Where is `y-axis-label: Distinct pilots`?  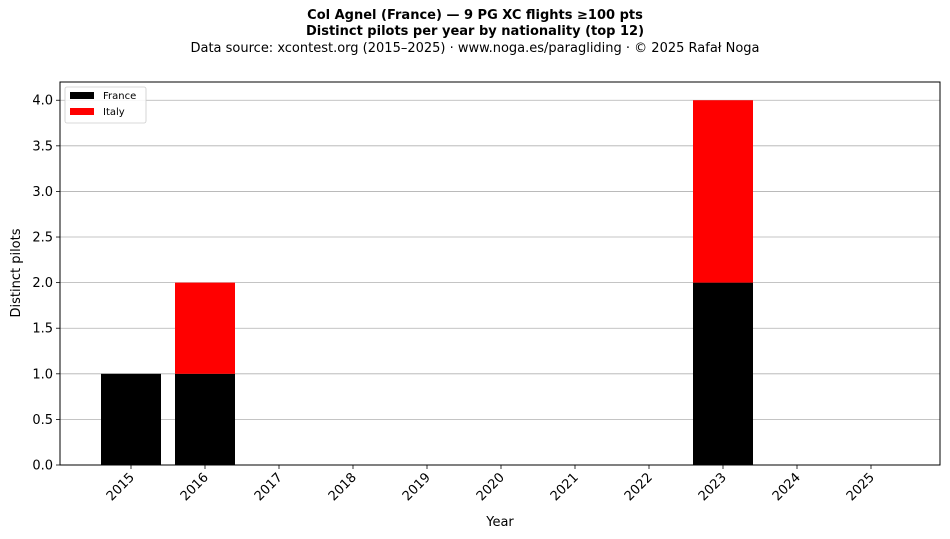
y-axis-label: Distinct pilots is located at coordinates (16, 272).